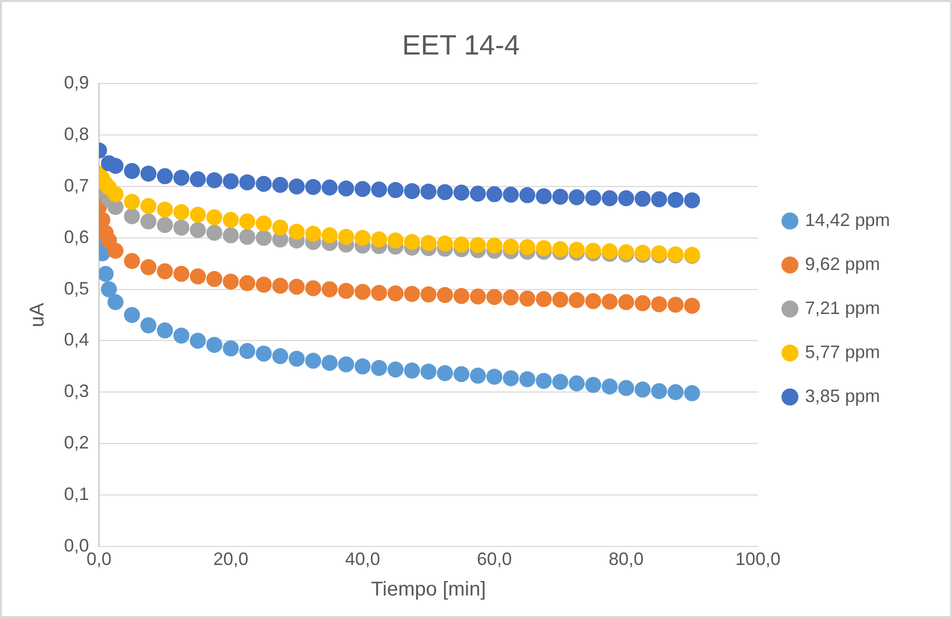 The width and height of the screenshot is (952, 618). I want to click on x-tick-label: 100,0, so click(757, 559).